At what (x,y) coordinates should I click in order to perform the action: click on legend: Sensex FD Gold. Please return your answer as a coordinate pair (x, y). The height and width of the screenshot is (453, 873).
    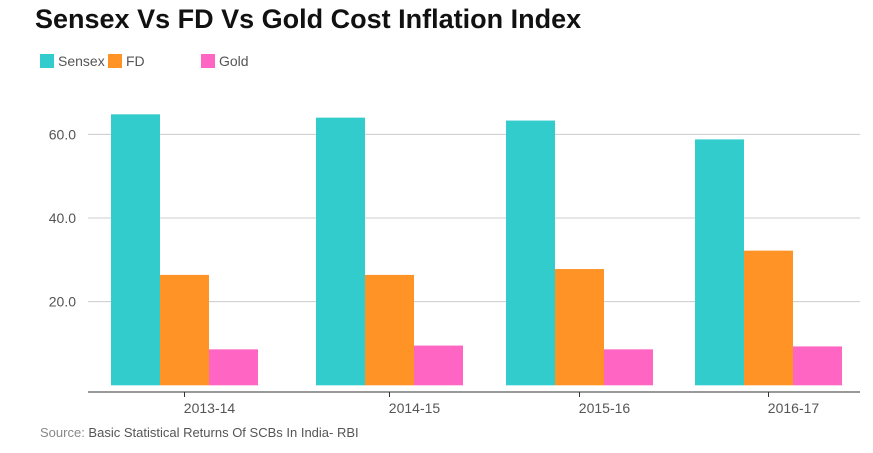
    Looking at the image, I should click on (240, 61).